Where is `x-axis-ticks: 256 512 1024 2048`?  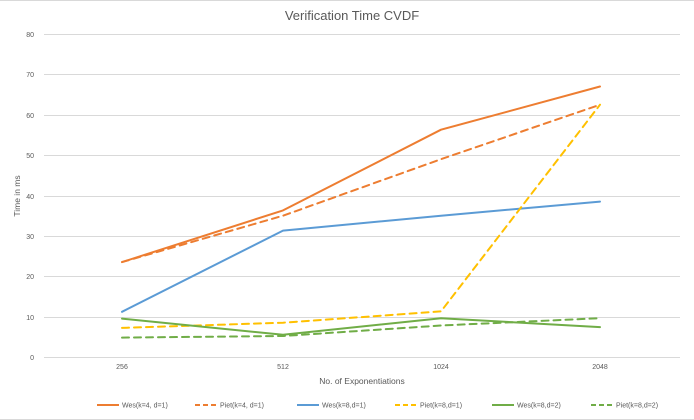 x-axis-ticks: 256 512 1024 2048 is located at coordinates (362, 367).